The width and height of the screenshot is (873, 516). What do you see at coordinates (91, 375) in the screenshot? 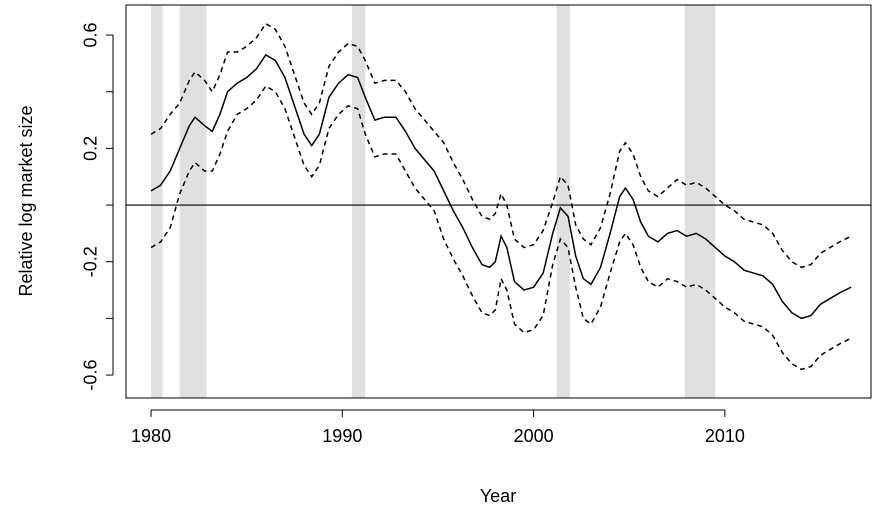
I see `y-tick-label: -0.6` at bounding box center [91, 375].